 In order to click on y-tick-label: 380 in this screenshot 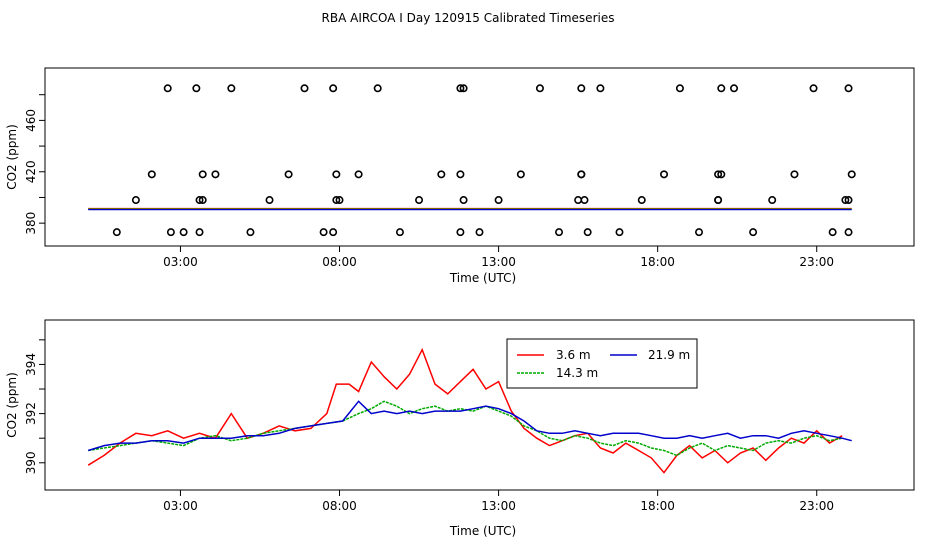, I will do `click(31, 223)`.